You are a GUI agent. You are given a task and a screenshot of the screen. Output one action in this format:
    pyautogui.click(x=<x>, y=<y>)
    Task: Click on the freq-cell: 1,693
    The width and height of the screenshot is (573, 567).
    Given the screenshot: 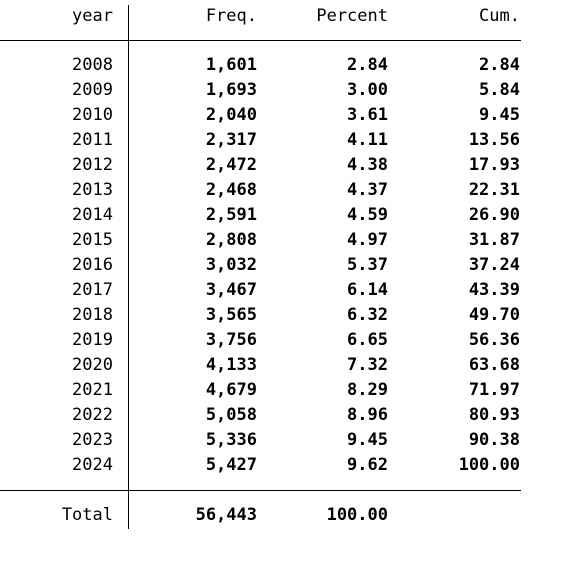 What is the action you would take?
    pyautogui.click(x=231, y=90)
    